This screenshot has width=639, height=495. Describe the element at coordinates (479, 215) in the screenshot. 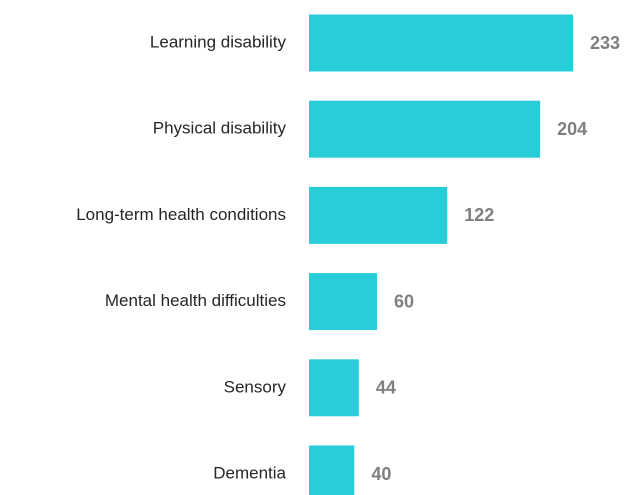

I see `value-label: 122` at that location.